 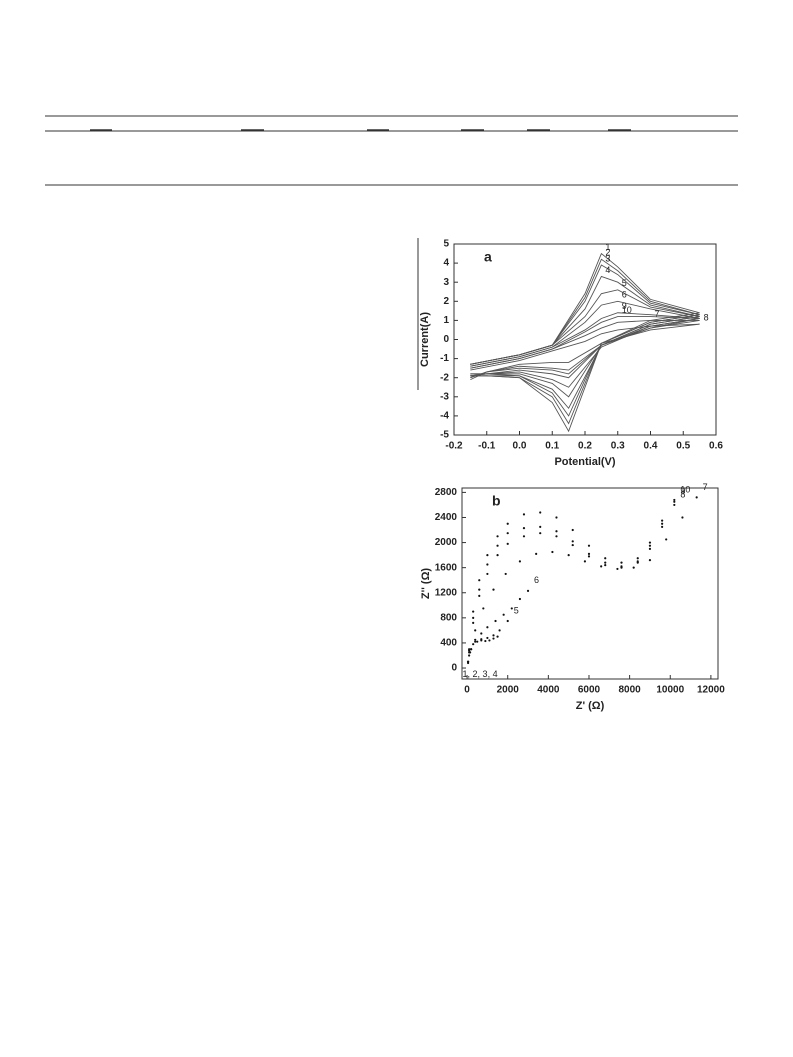 I want to click on x-tick-label: -0.2, so click(x=454, y=446).